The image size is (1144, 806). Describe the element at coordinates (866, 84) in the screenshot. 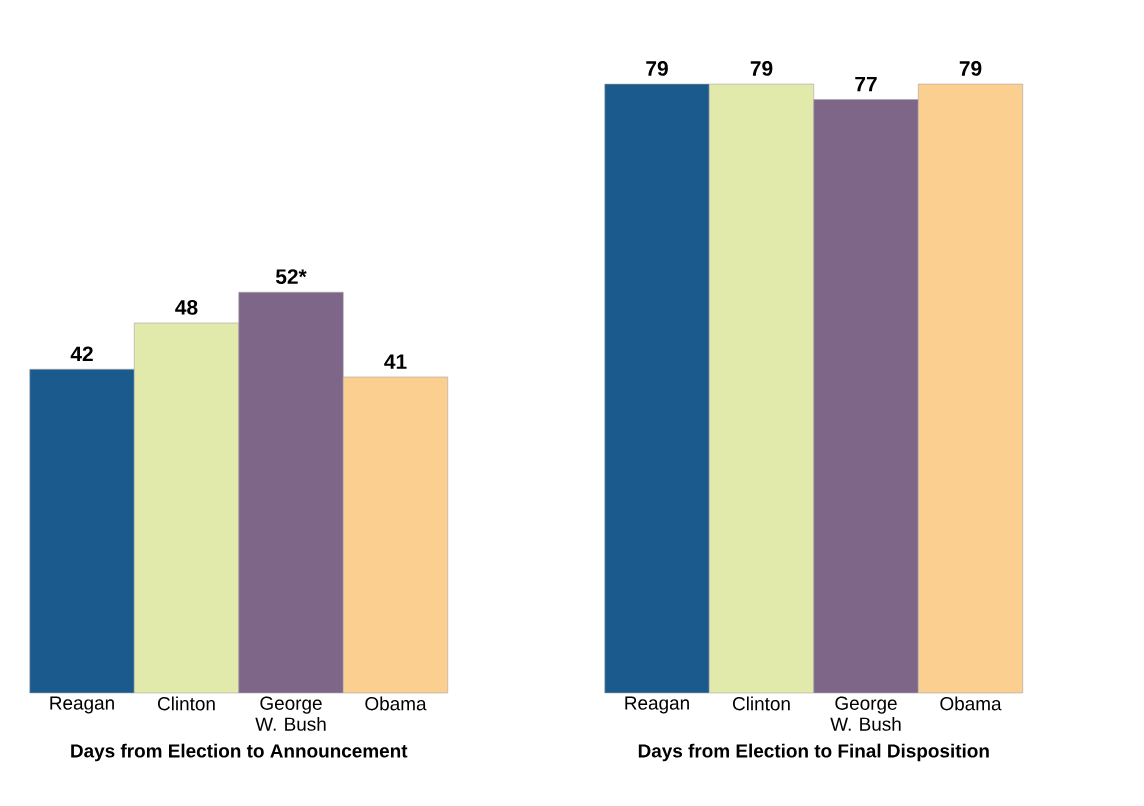

I see `data-label: 77` at that location.